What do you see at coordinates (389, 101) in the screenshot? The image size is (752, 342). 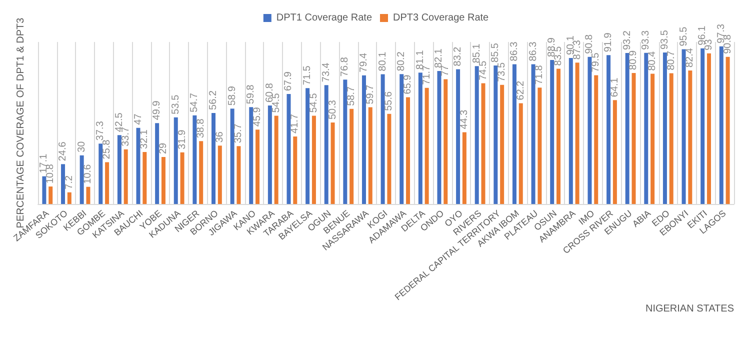 I see `data-label: 55.6` at bounding box center [389, 101].